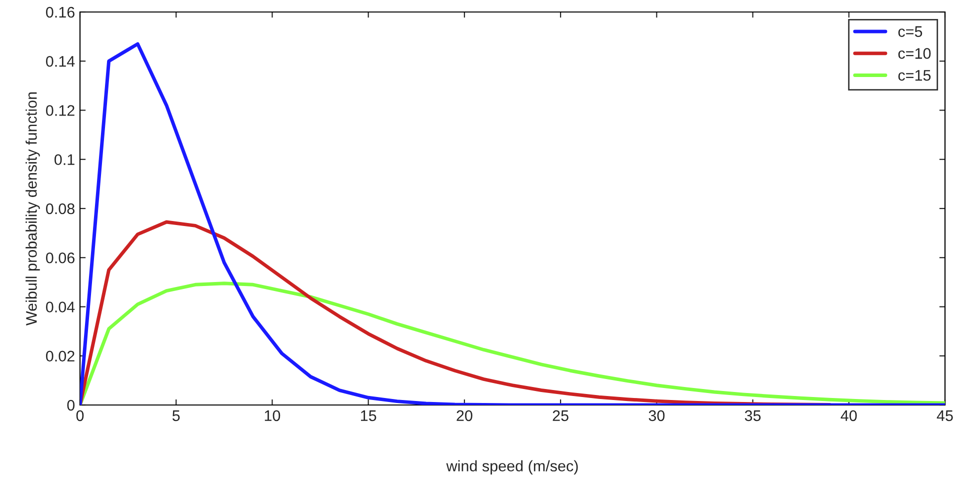  What do you see at coordinates (60, 208) in the screenshot?
I see `y-tick-label: 0.08` at bounding box center [60, 208].